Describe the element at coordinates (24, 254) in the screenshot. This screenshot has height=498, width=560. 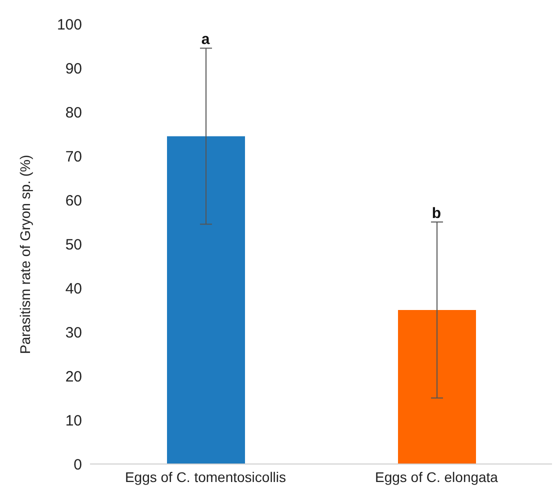
I see `y-axis-title: Parasitism rate of Gryon sp. (%)` at that location.